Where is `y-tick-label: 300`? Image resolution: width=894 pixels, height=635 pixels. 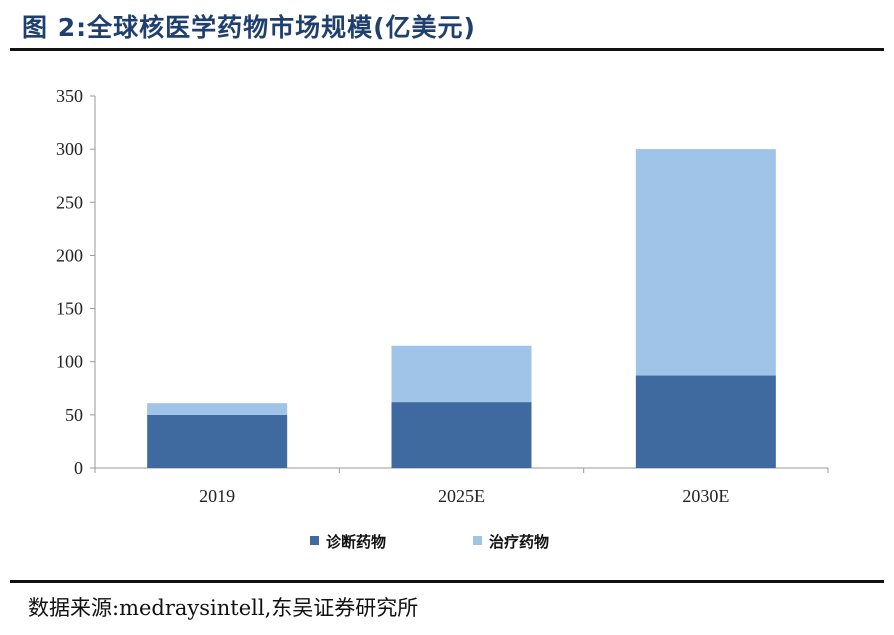
y-tick-label: 300 is located at coordinates (69, 149).